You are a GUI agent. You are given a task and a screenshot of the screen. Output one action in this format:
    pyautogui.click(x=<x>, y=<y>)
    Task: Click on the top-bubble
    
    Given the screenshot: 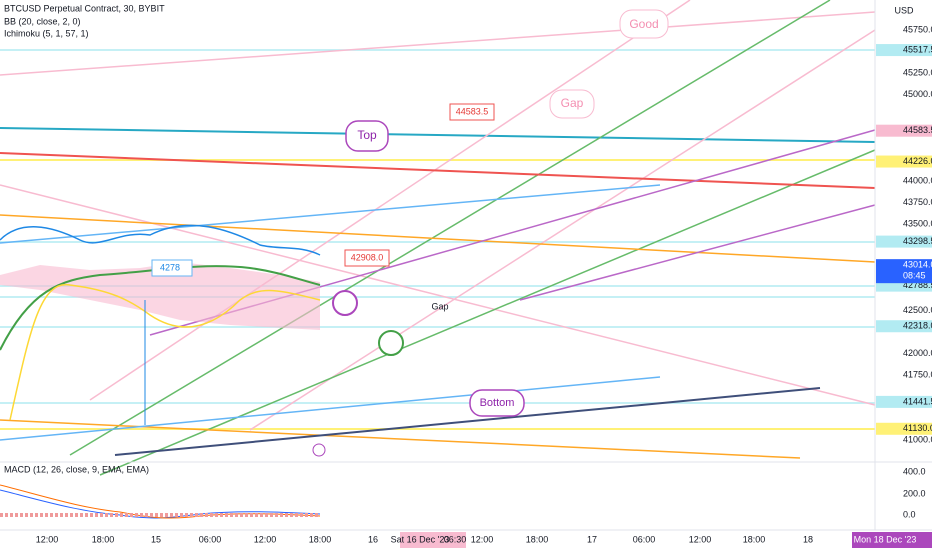 What is the action you would take?
    pyautogui.click(x=367, y=136)
    